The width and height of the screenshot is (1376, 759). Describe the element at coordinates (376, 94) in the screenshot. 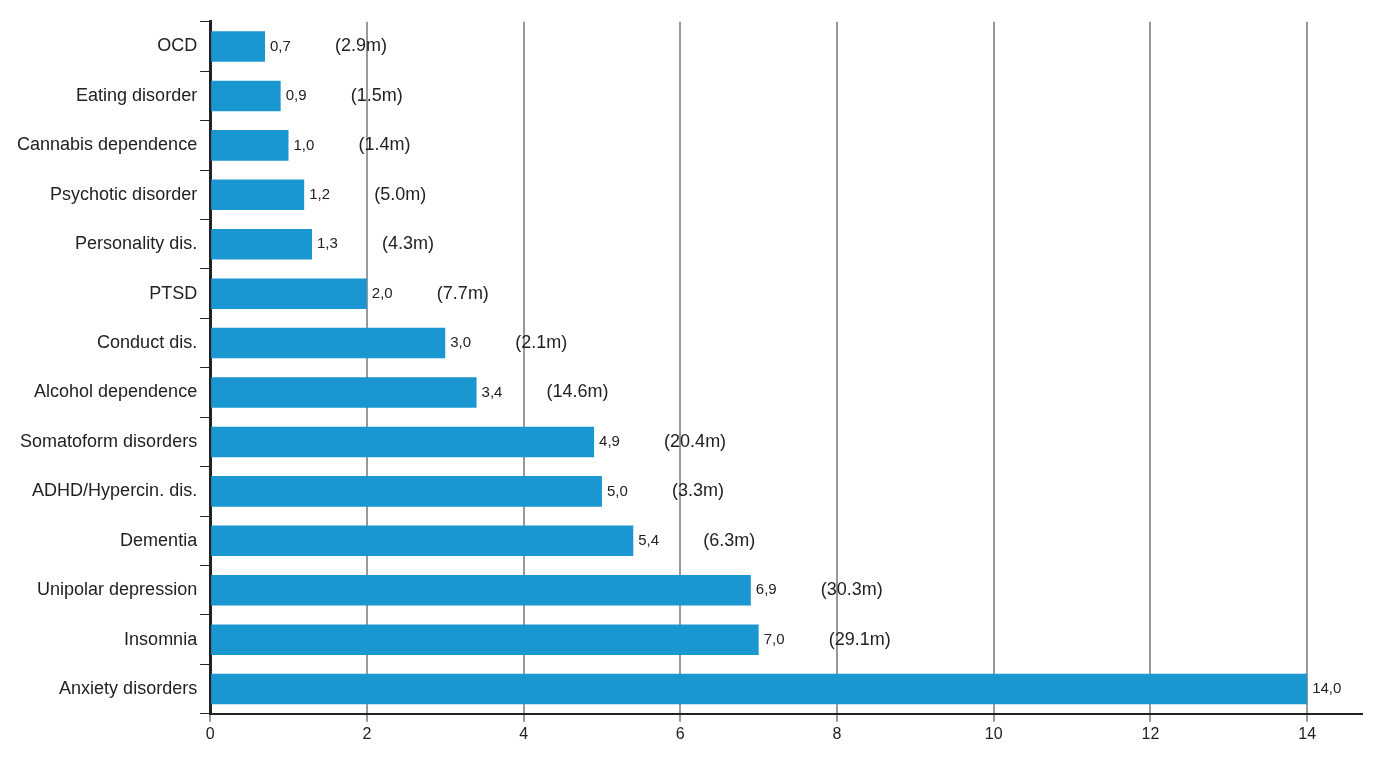

I see `annotation: (1.5m)` at that location.